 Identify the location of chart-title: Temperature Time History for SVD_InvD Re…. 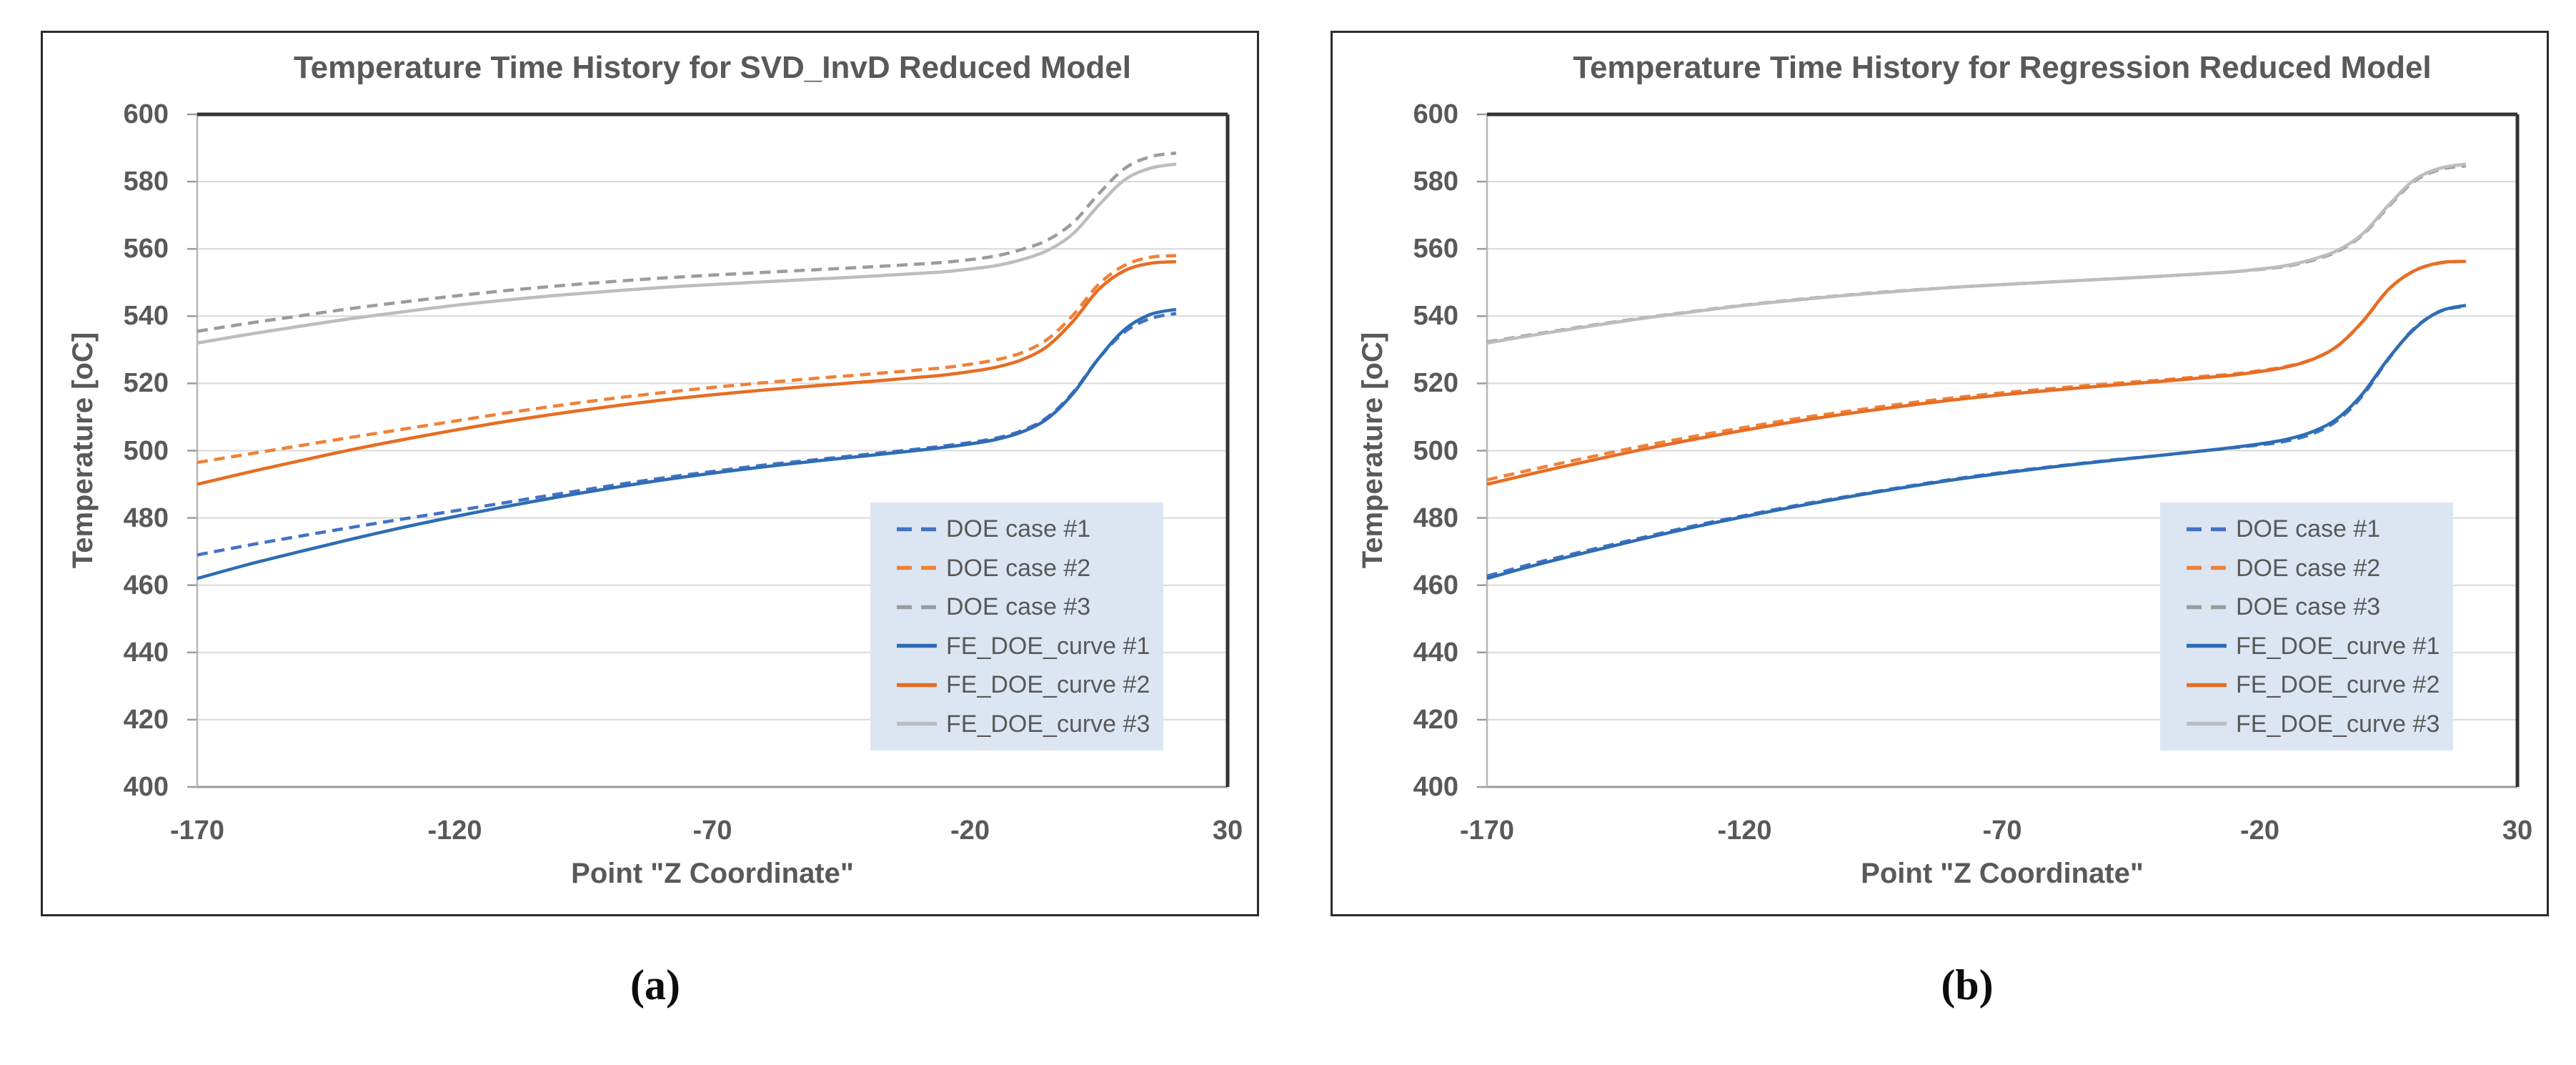
(712, 67).